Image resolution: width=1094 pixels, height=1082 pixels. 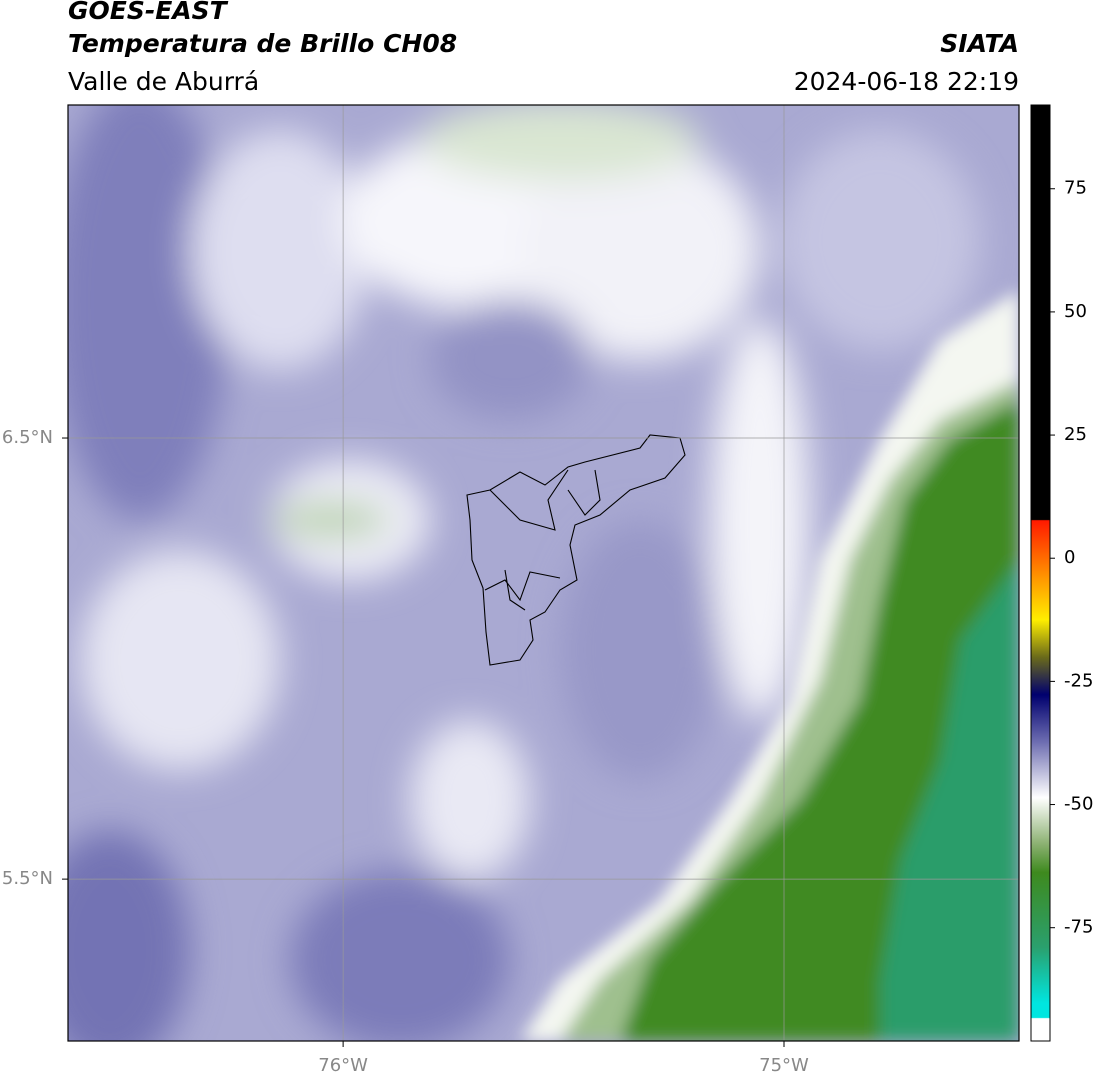 What do you see at coordinates (148, 12) in the screenshot?
I see `title: GOES-EAST` at bounding box center [148, 12].